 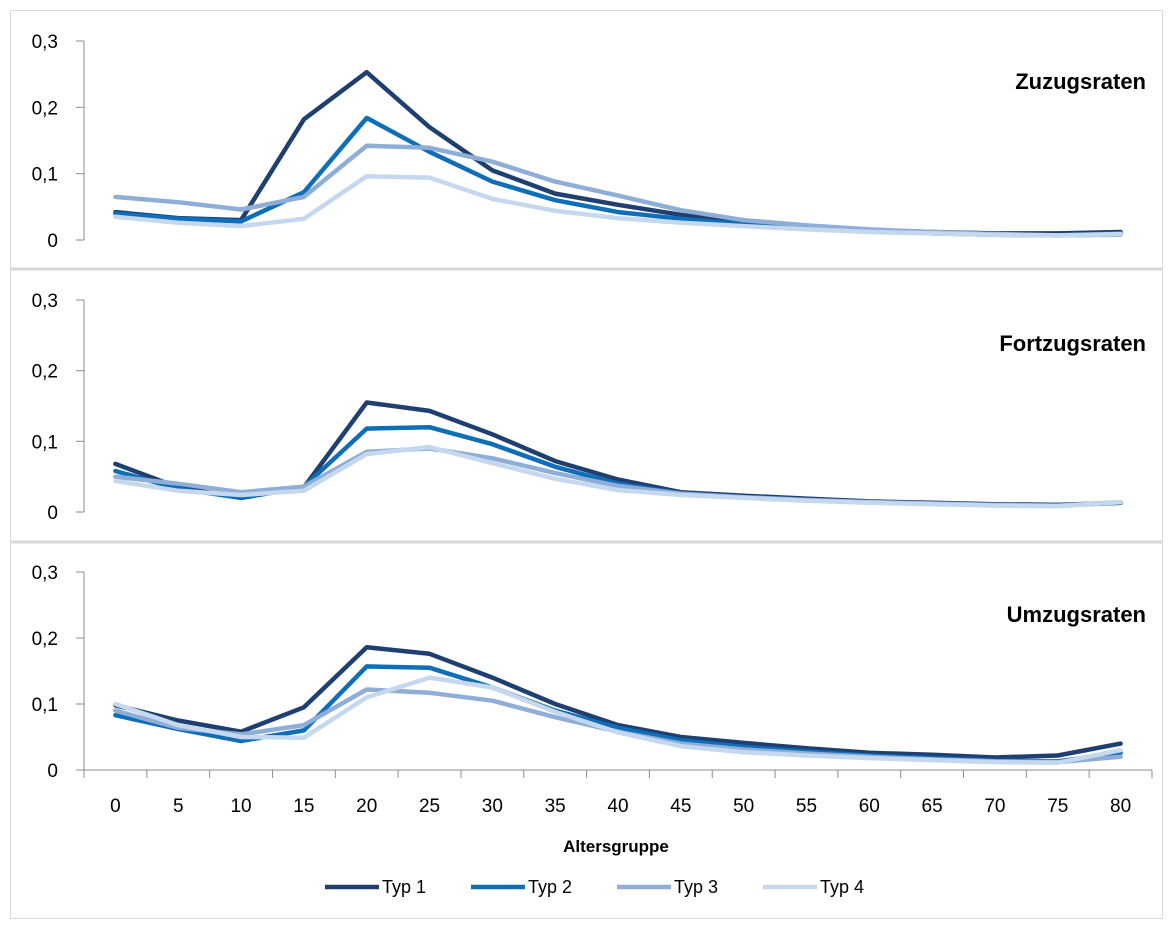 I want to click on legend-label: Typ 2, so click(x=550, y=887).